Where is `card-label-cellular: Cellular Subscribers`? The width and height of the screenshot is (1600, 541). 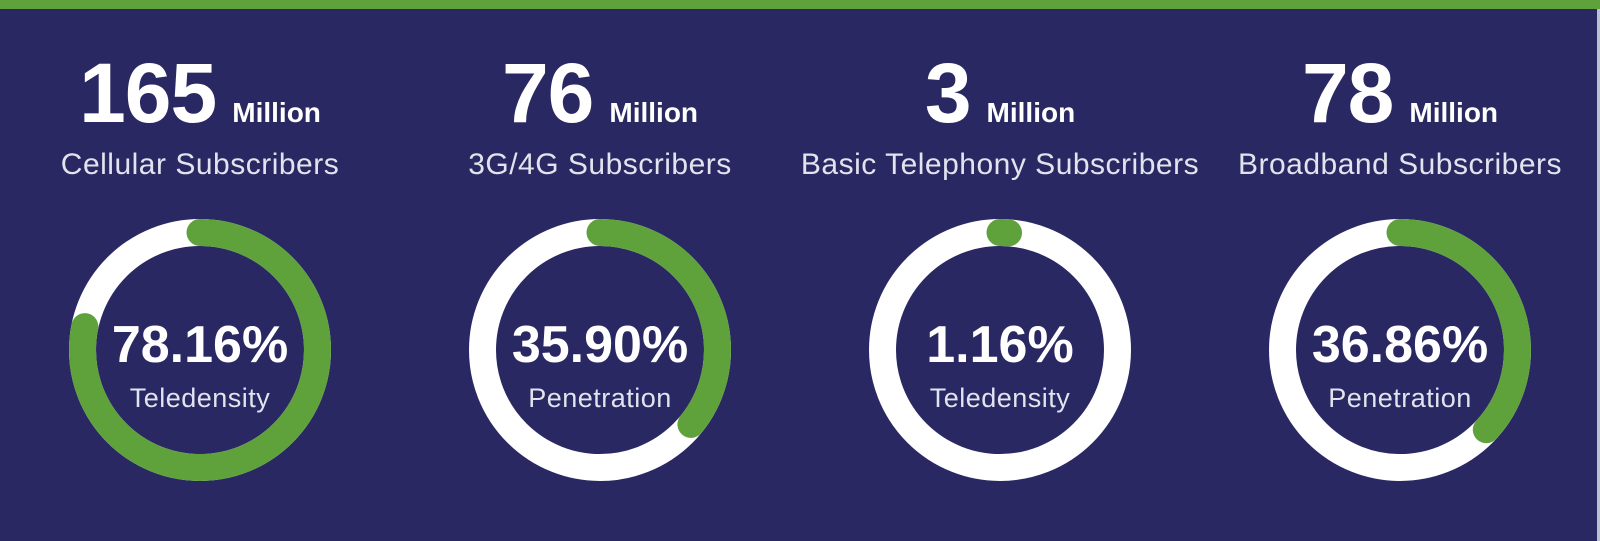 card-label-cellular: Cellular Subscribers is located at coordinates (200, 164).